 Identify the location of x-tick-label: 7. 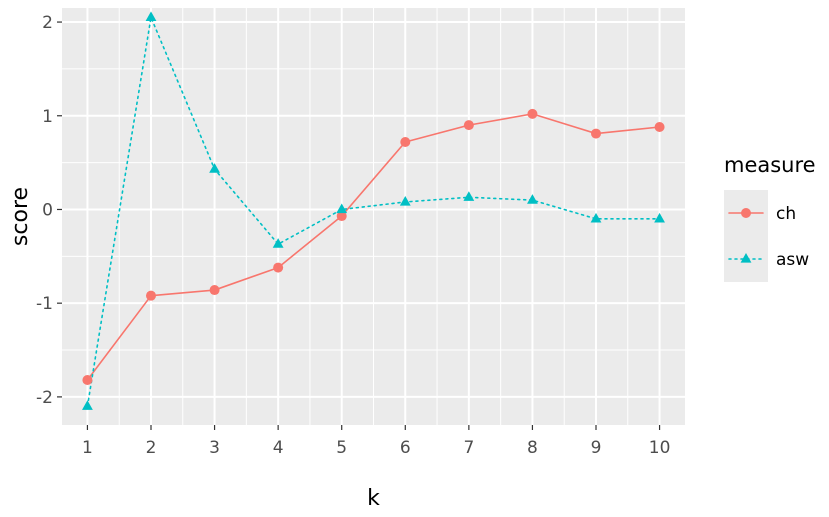
(468, 448).